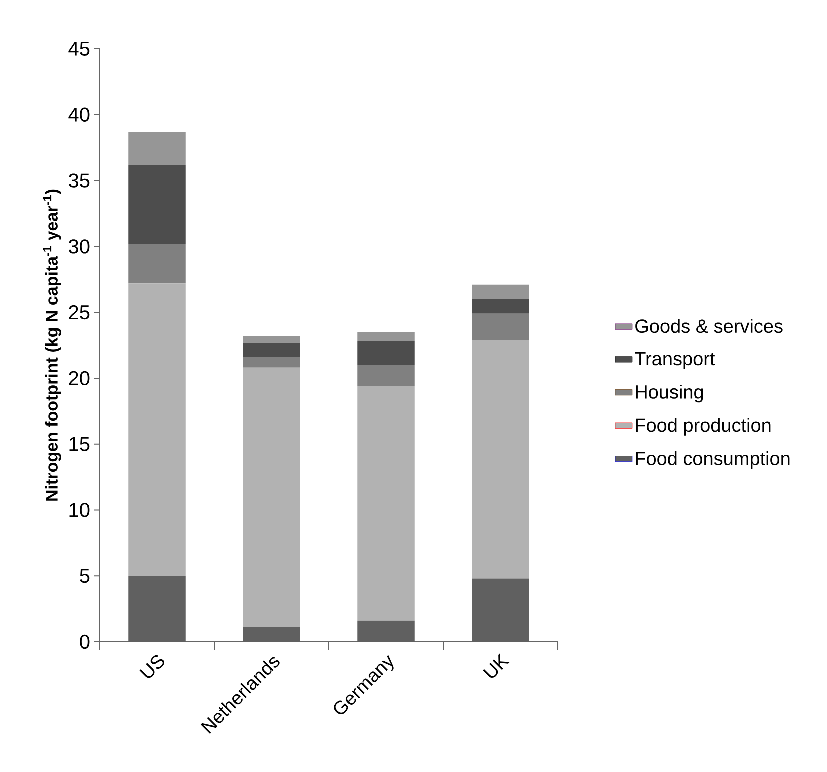  What do you see at coordinates (709, 326) in the screenshot?
I see `legend-label: Goods & services` at bounding box center [709, 326].